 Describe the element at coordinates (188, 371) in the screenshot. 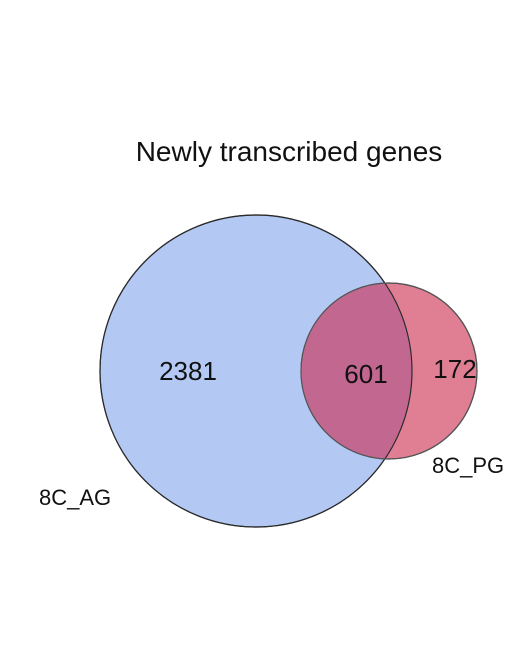

I see `count-8c-ag-only: 2381` at that location.